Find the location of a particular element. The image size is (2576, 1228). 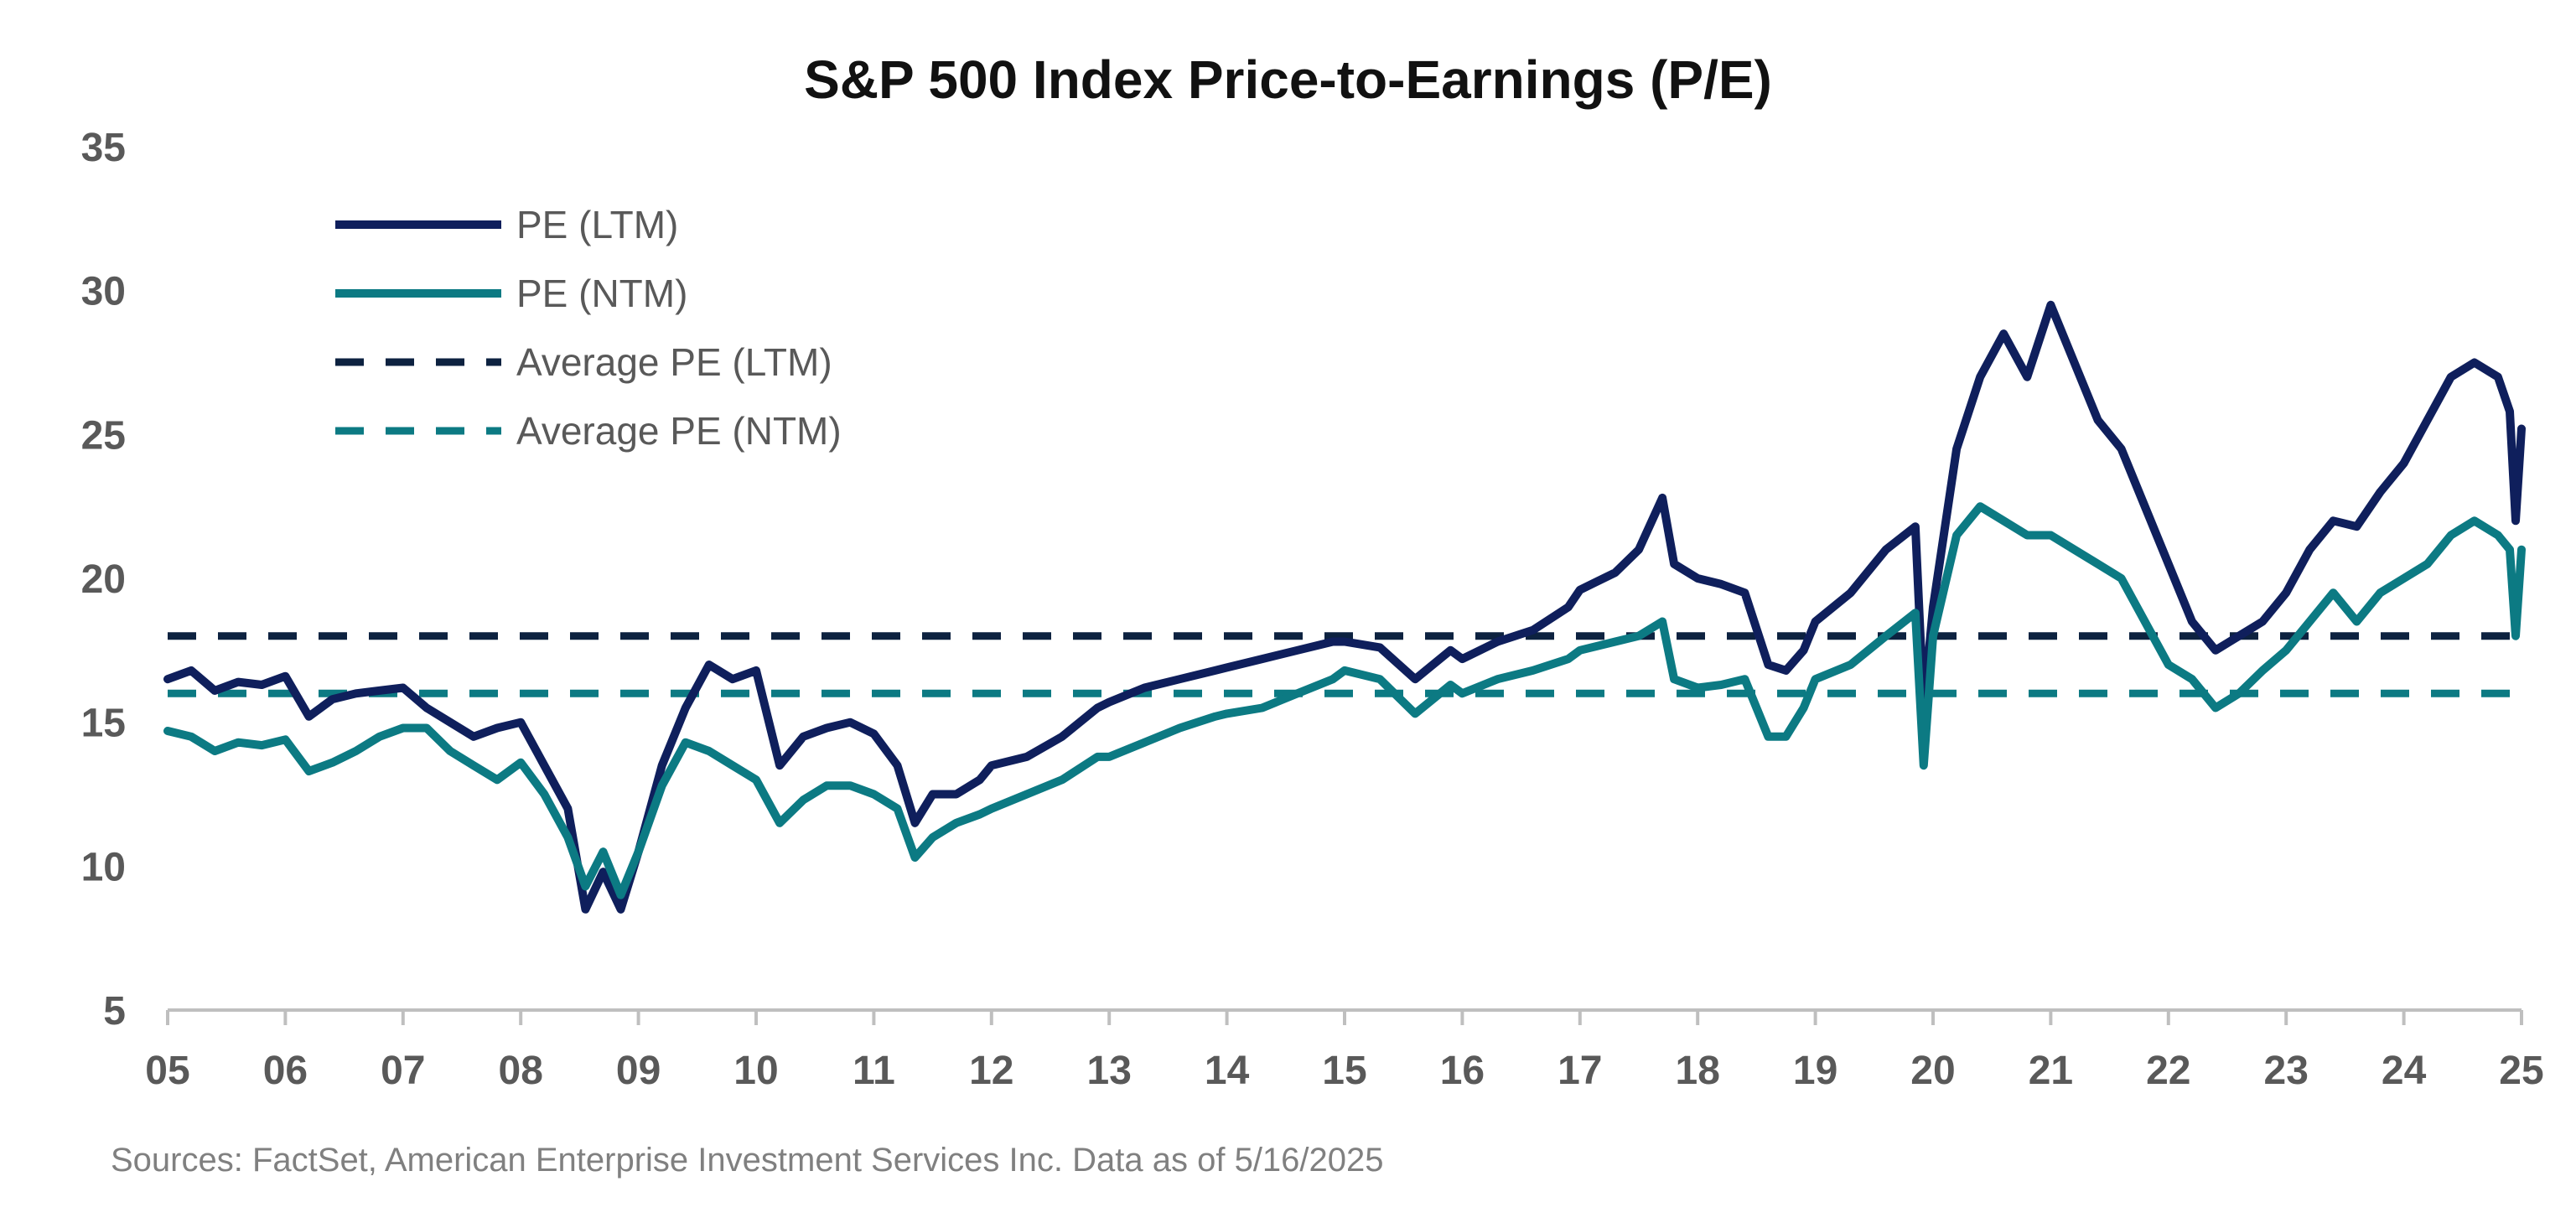

x-tick-label: 24 is located at coordinates (2404, 1071).